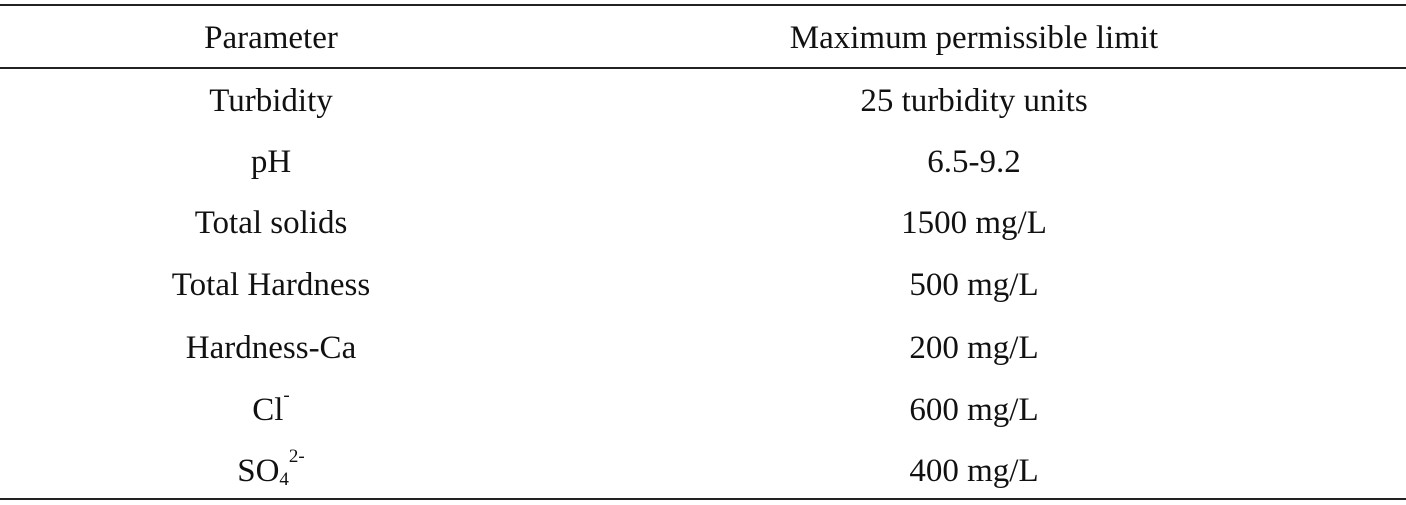  Describe the element at coordinates (268, 409) in the screenshot. I see `parameter-text: Cl` at that location.